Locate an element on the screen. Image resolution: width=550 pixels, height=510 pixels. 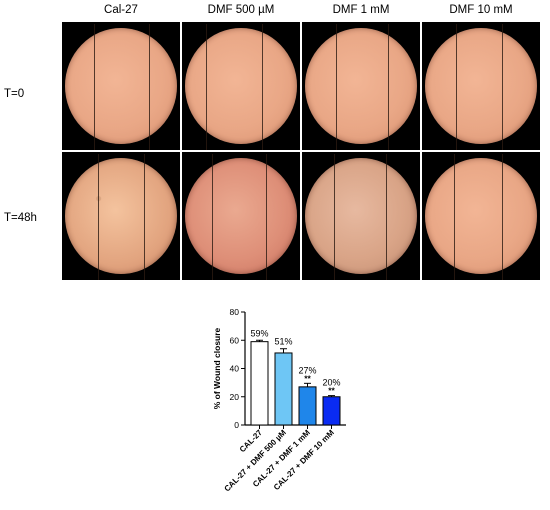
data-label: 27% is located at coordinates (307, 370).